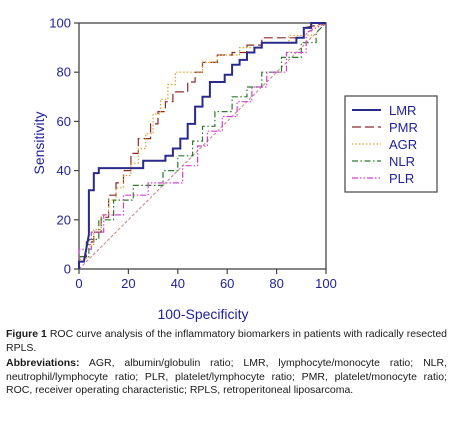 The height and width of the screenshot is (434, 453). Describe the element at coordinates (64, 170) in the screenshot. I see `y-tick-label: 40` at that location.